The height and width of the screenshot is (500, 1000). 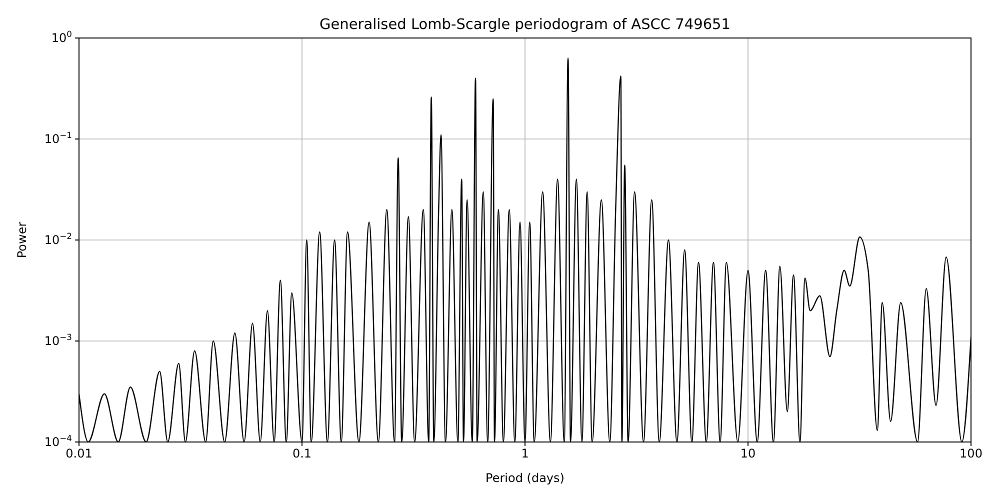 I want to click on x-axis-title: Period (days), so click(x=525, y=478).